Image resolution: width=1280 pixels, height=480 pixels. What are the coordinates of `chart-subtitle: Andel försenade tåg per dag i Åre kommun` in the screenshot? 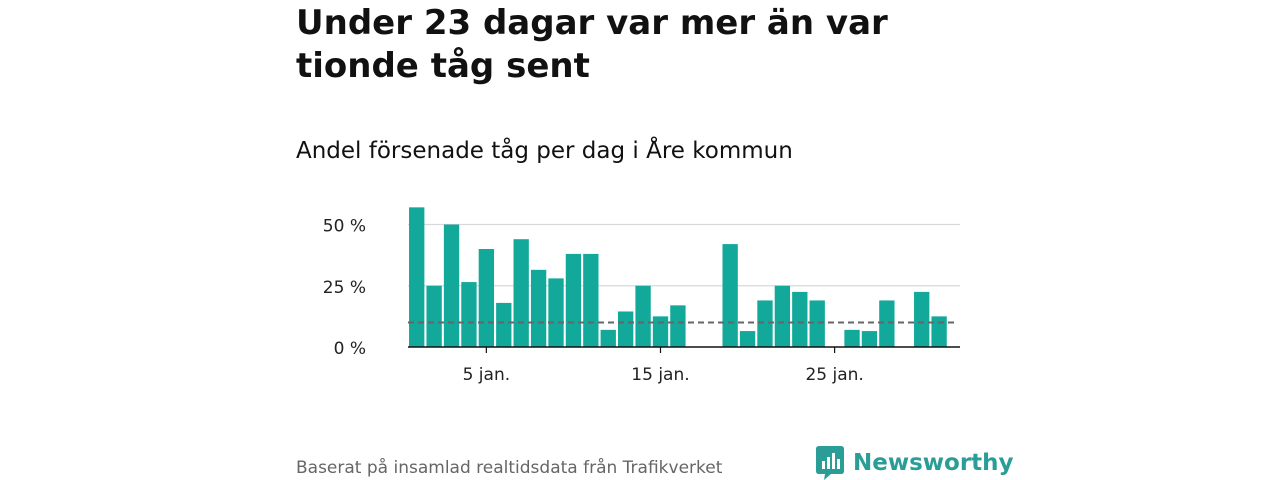 It's located at (544, 151).